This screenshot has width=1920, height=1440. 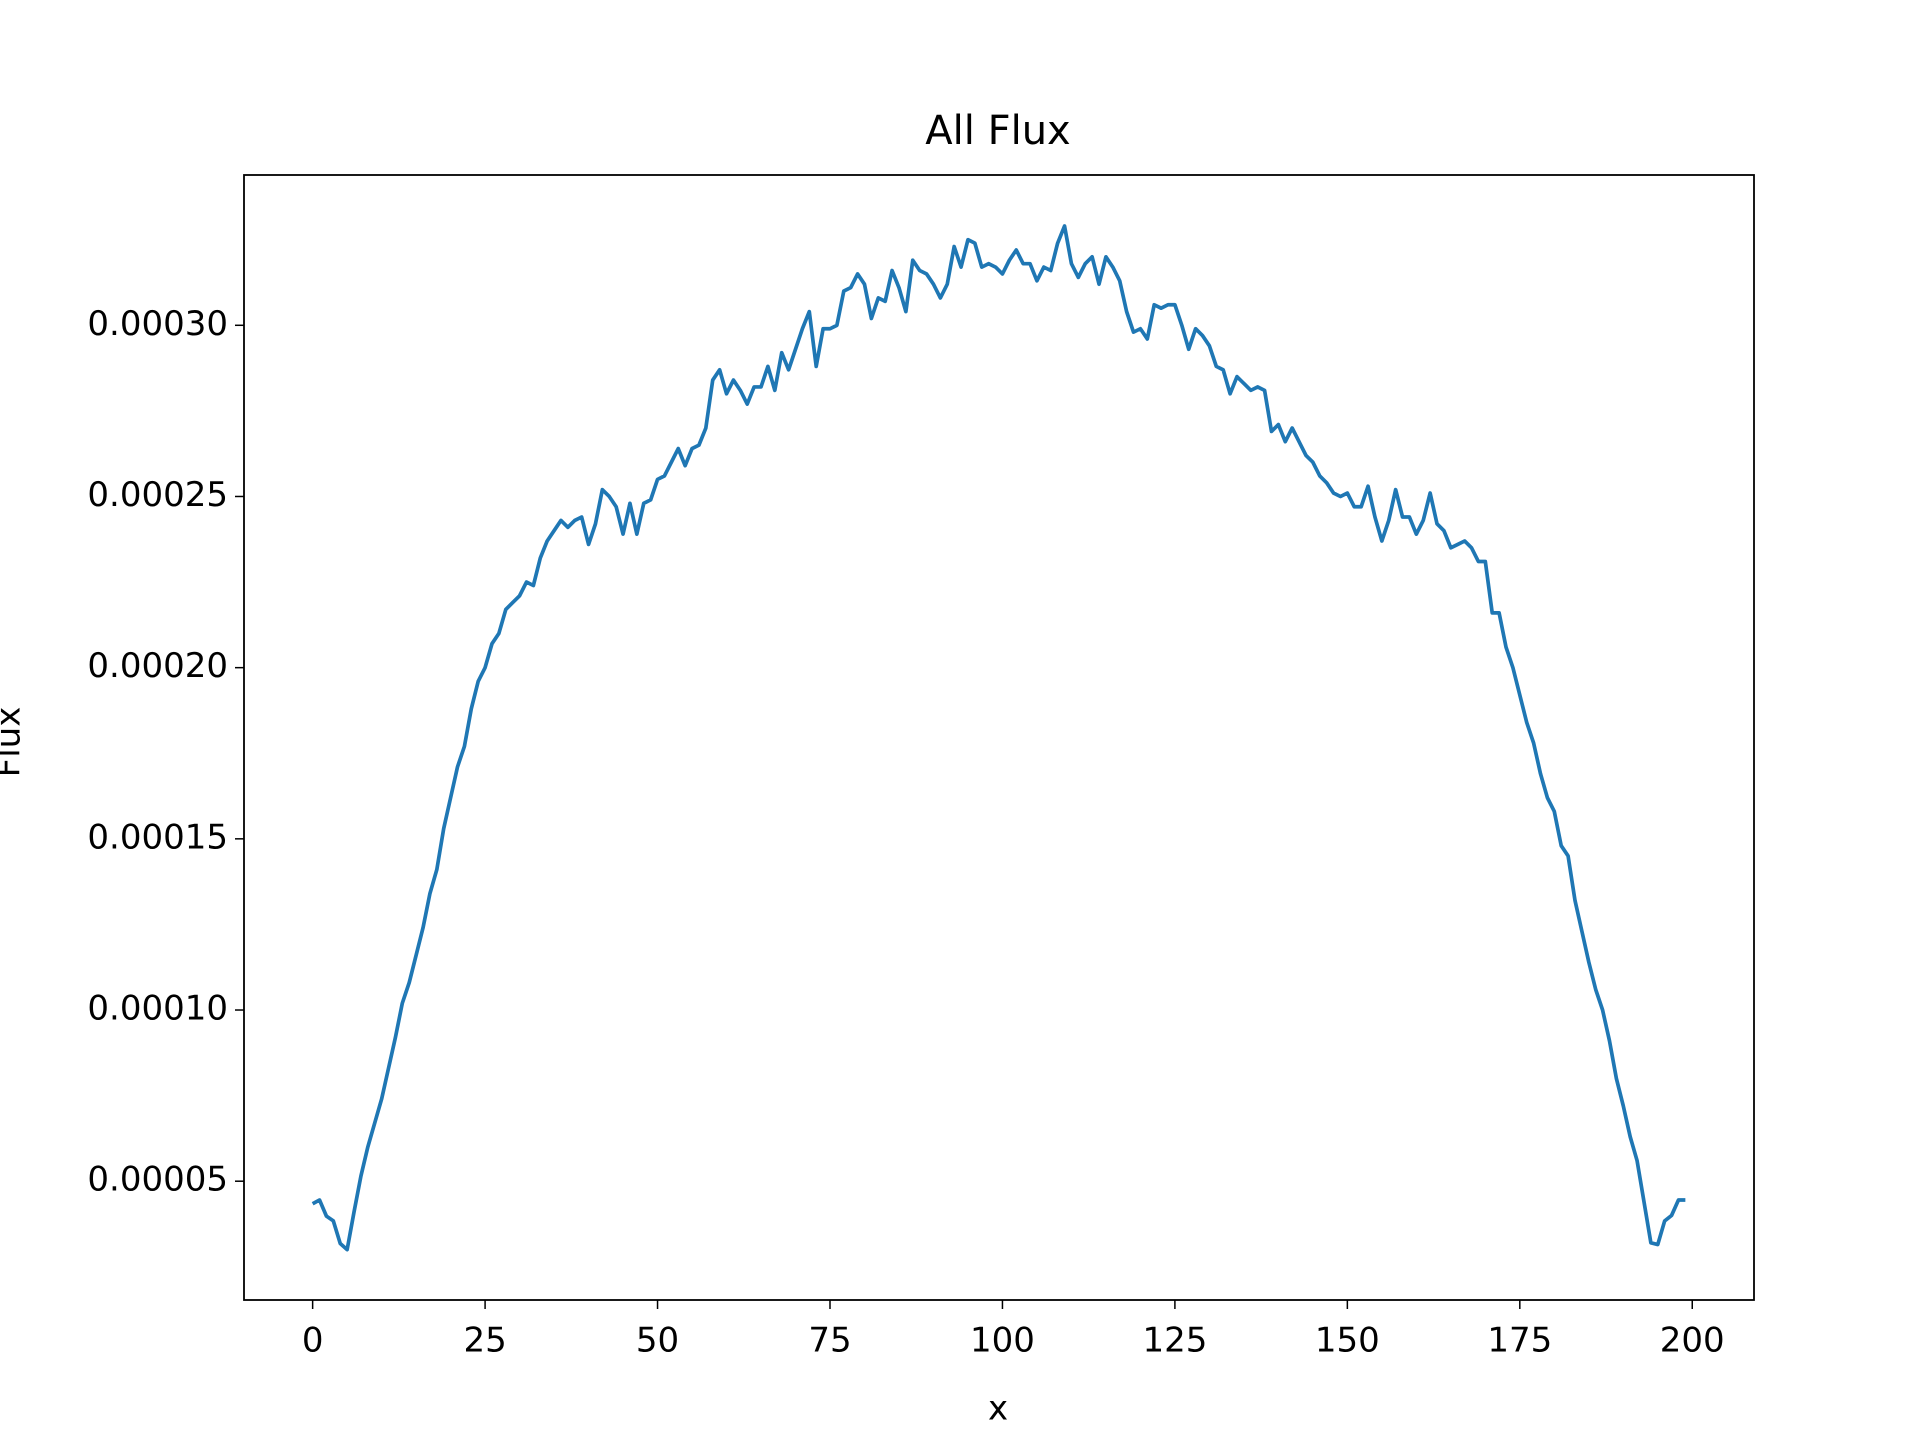 I want to click on y-axis-label: Flux, so click(x=14, y=742).